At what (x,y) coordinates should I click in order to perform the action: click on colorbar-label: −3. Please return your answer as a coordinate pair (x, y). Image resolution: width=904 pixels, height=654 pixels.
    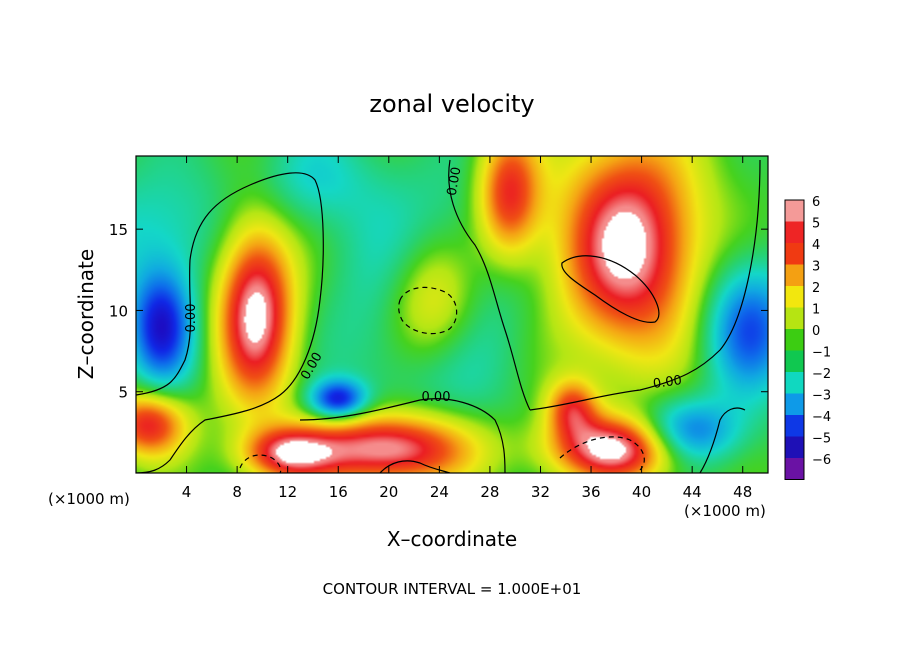
    Looking at the image, I should click on (821, 396).